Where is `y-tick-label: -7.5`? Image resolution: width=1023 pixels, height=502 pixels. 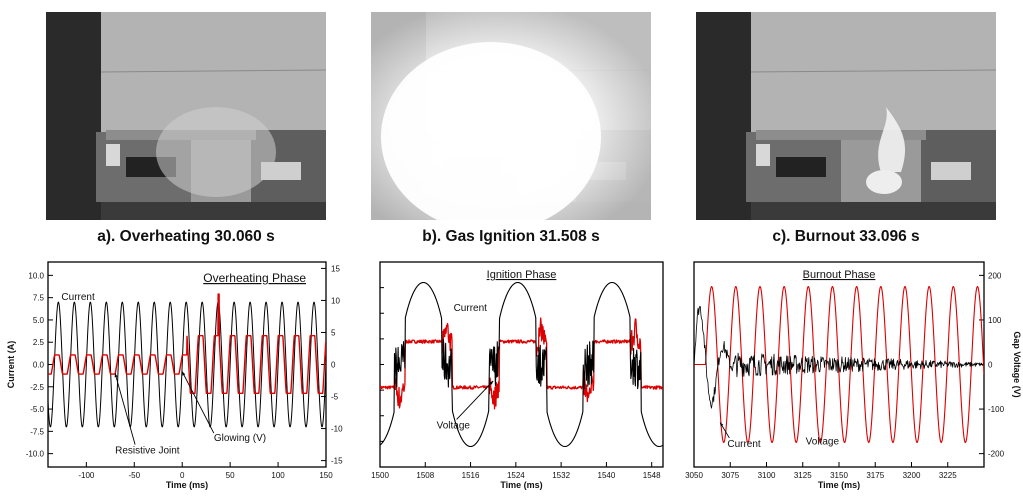
y-tick-label: -7.5 is located at coordinates (37, 431).